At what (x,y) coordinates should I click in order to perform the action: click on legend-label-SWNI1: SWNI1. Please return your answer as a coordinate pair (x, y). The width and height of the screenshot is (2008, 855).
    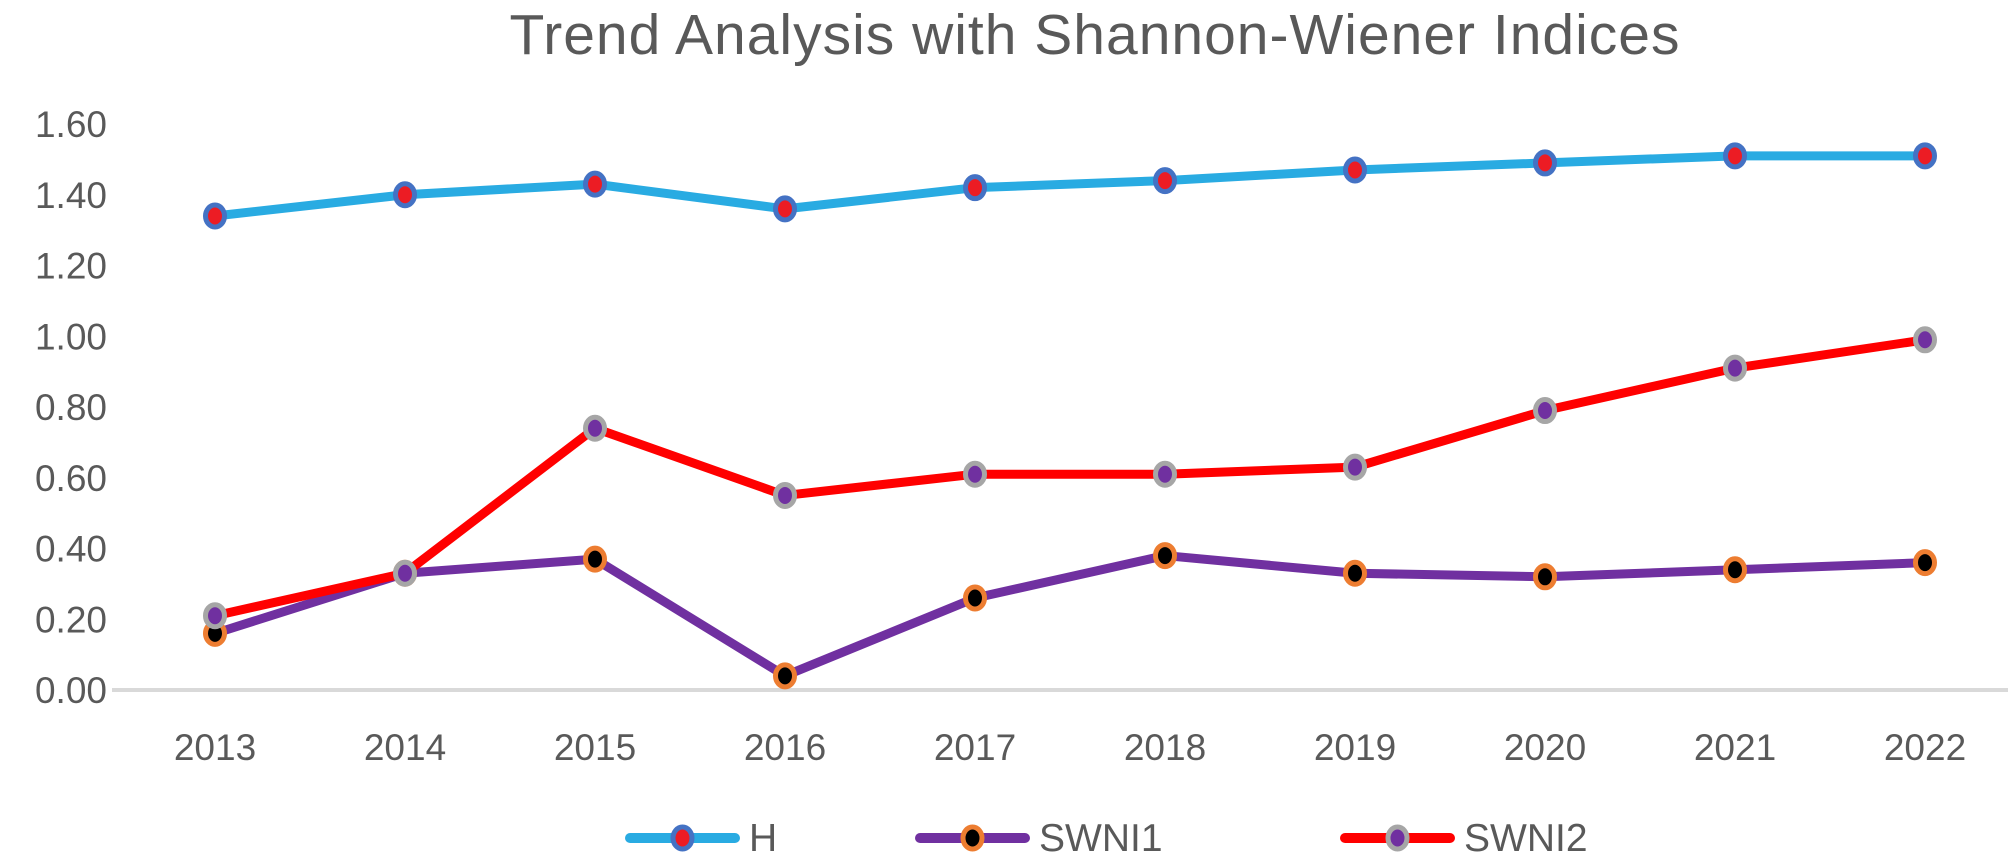
    Looking at the image, I should click on (1101, 836).